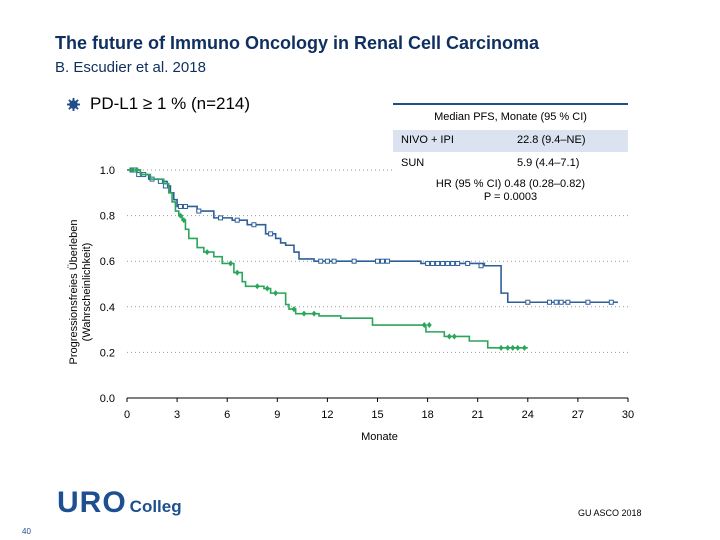  Describe the element at coordinates (510, 117) in the screenshot. I see `legend-title: Median PFS, Monate (95 % CI)` at that location.